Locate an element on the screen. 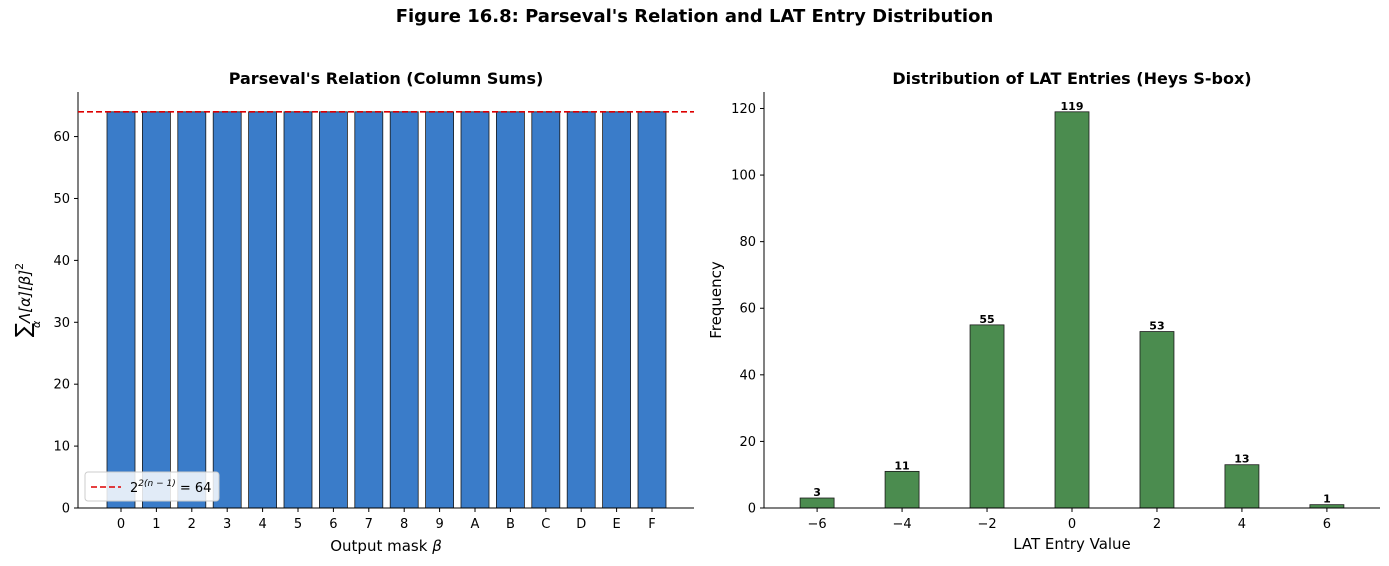 This screenshot has height=566, width=1389. panel1-y-label: ∑Λ[α][β]2 α is located at coordinates (27, 300).